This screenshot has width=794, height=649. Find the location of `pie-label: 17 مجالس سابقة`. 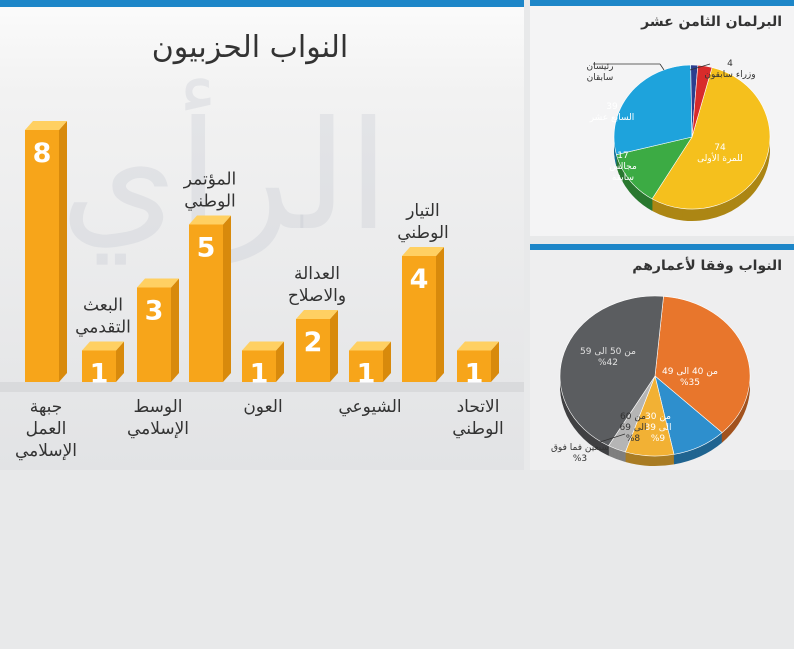

pie-label: 17 مجالس سابقة is located at coordinates (623, 167).